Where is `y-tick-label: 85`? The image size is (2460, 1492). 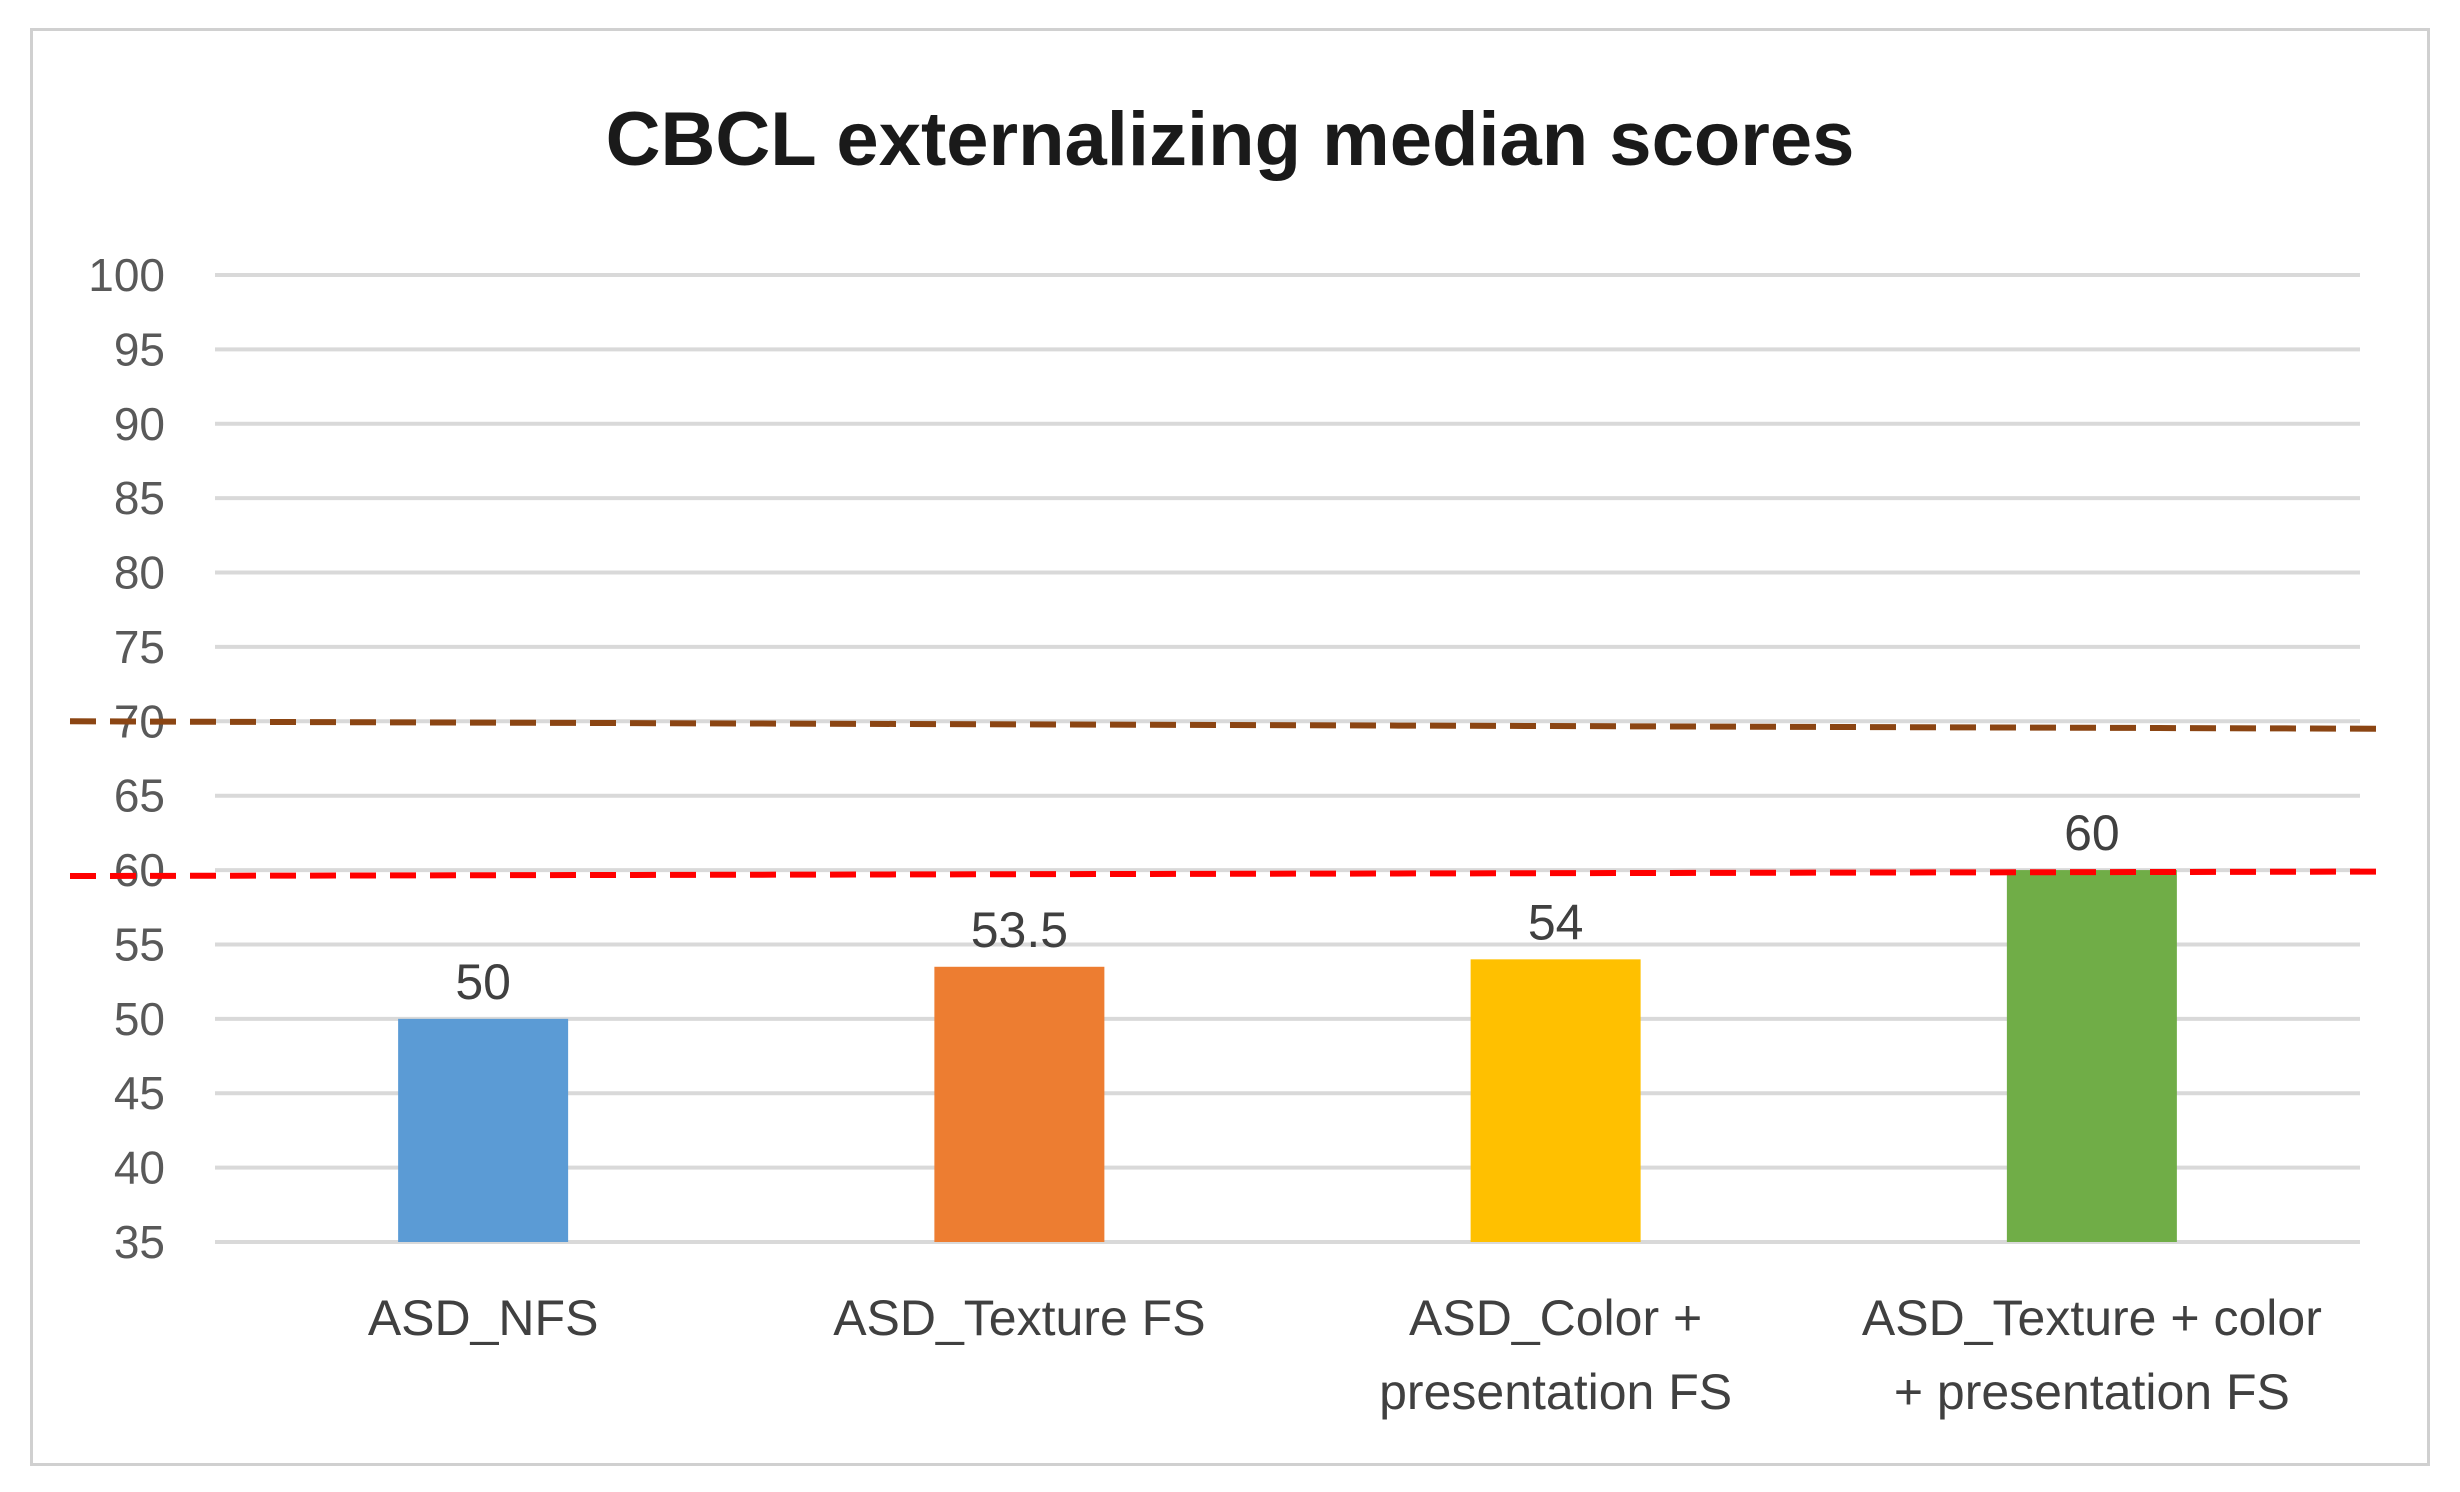
y-tick-label: 85 is located at coordinates (139, 498).